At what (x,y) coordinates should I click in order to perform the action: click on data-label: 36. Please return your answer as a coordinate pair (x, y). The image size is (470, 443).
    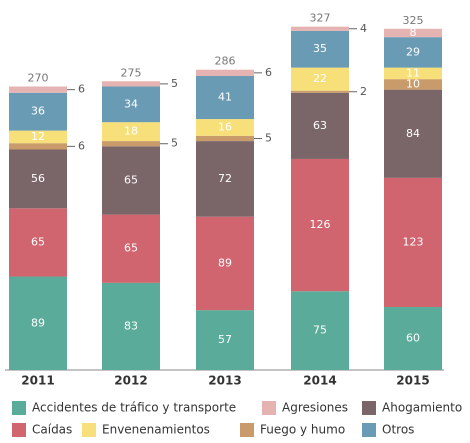
    Looking at the image, I should click on (38, 111).